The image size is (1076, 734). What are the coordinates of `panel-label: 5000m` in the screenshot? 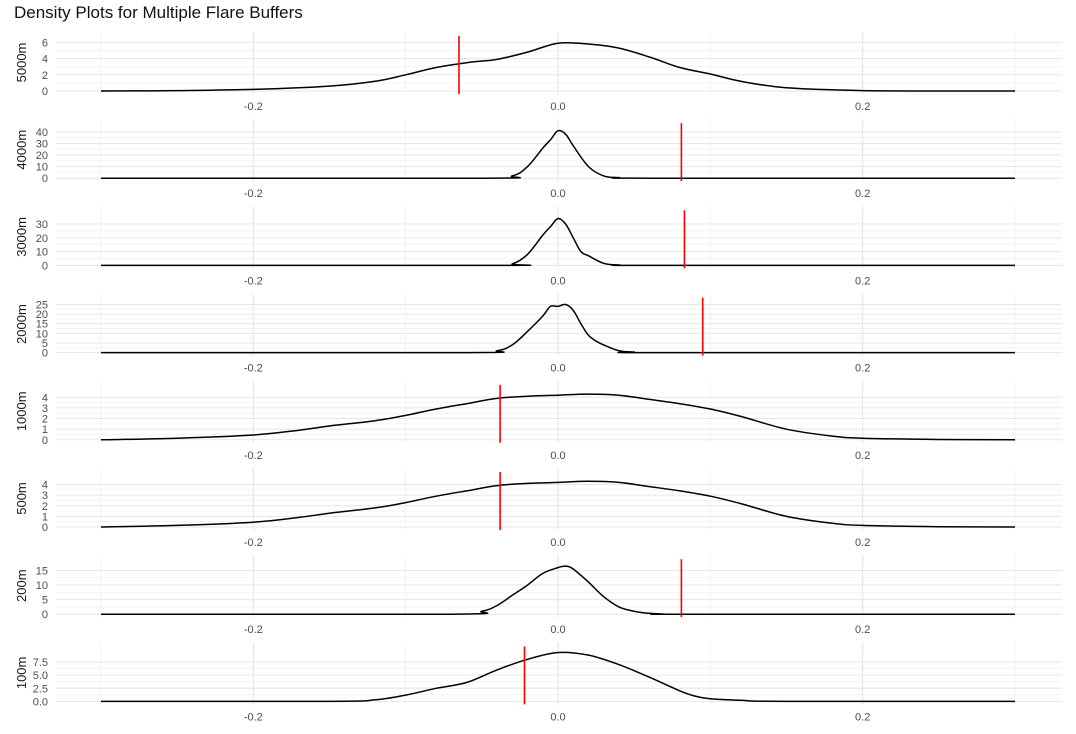 It's located at (21, 63).